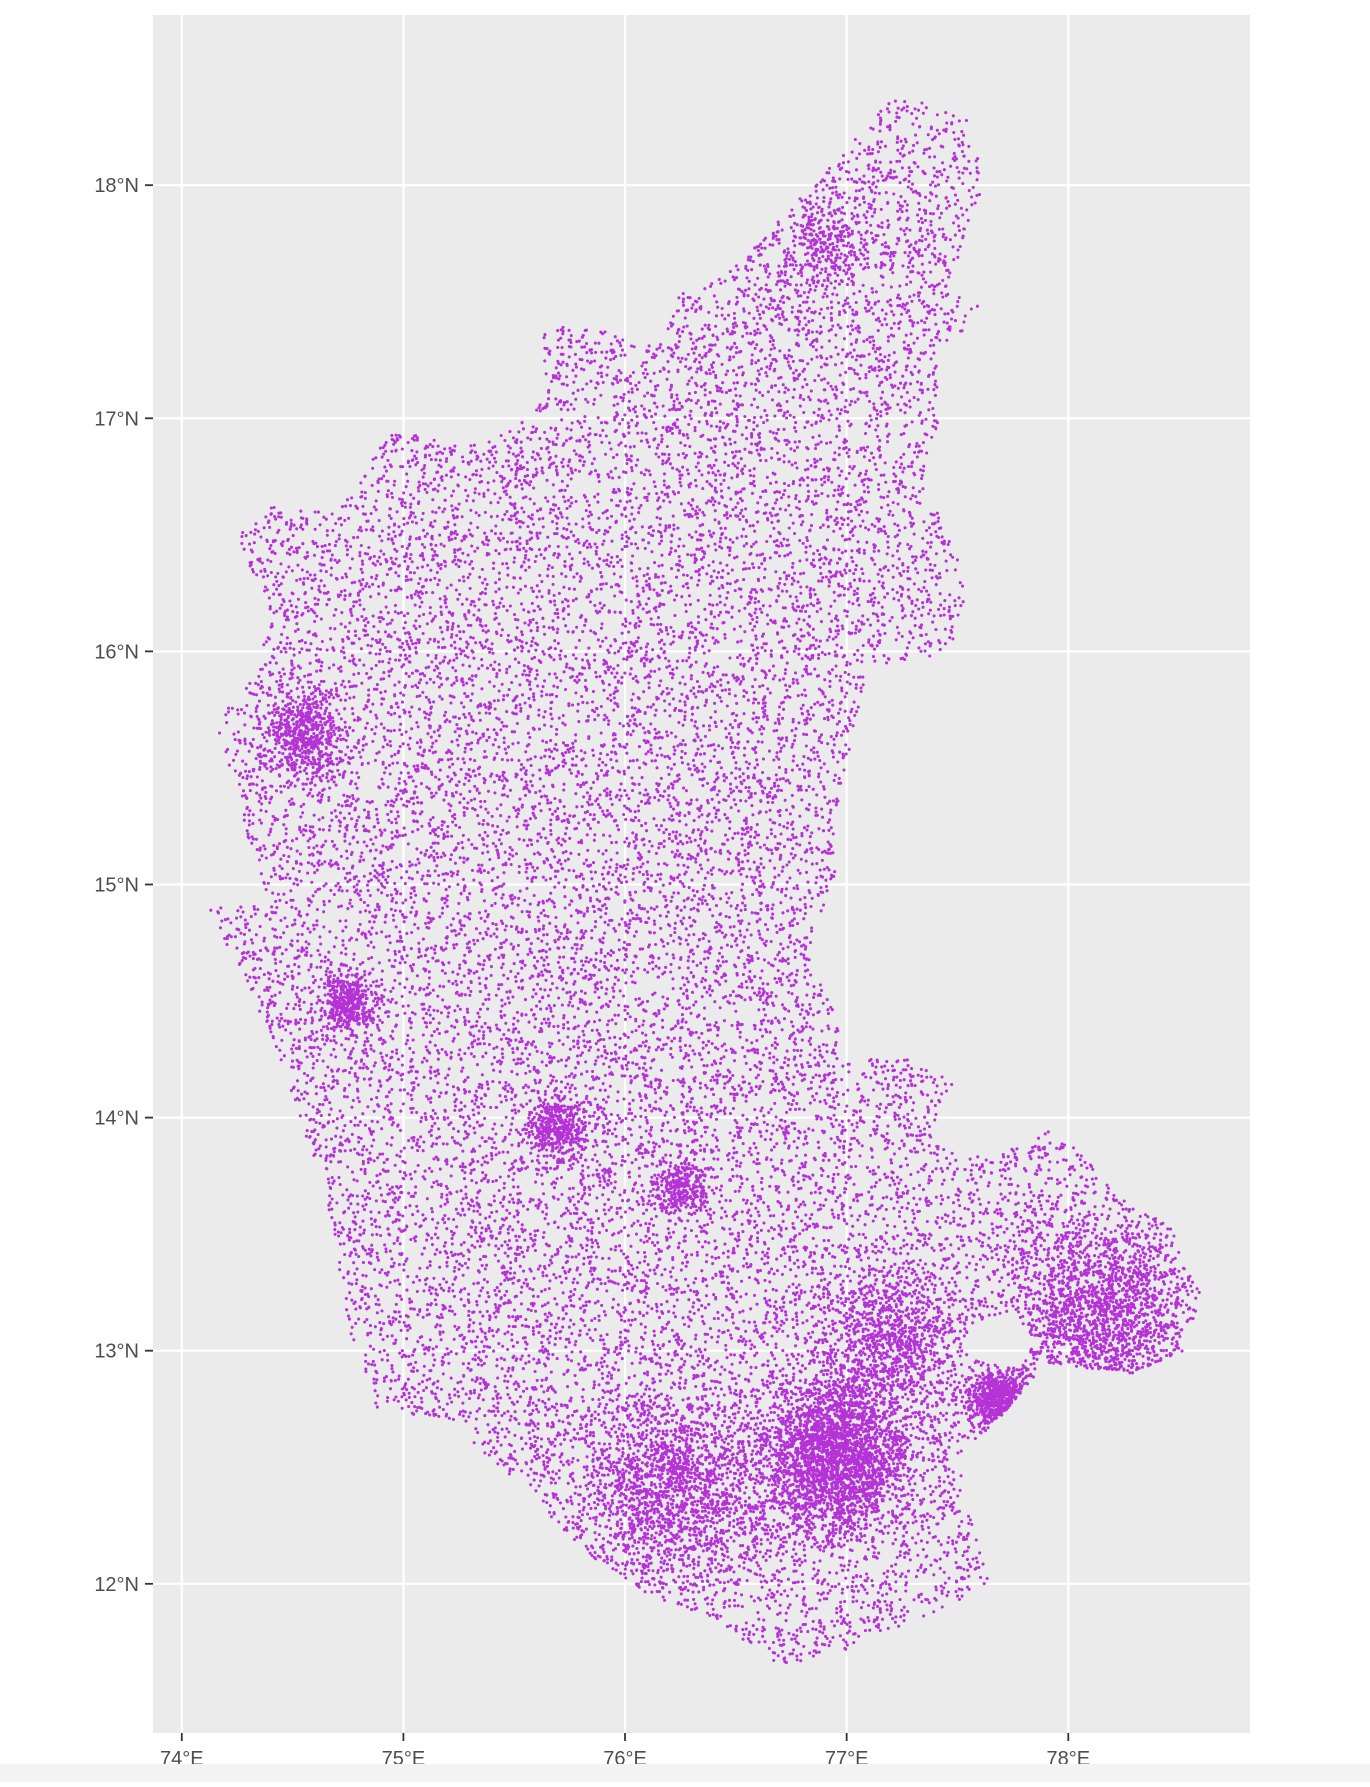 This screenshot has width=1370, height=1787. Describe the element at coordinates (116, 186) in the screenshot. I see `y-tick-label-6: 18°N` at that location.